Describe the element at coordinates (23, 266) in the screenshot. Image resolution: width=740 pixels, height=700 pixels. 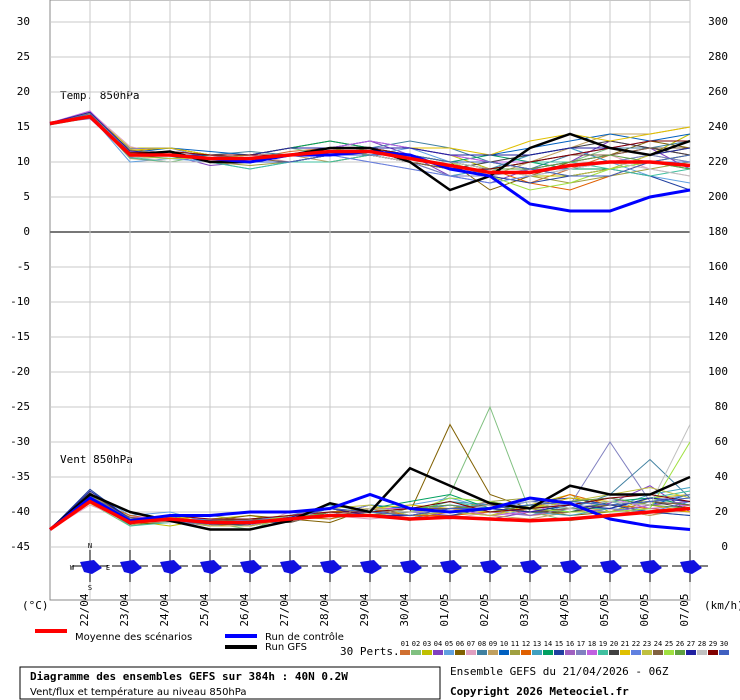
I see `y-tick-label: -5` at that location.